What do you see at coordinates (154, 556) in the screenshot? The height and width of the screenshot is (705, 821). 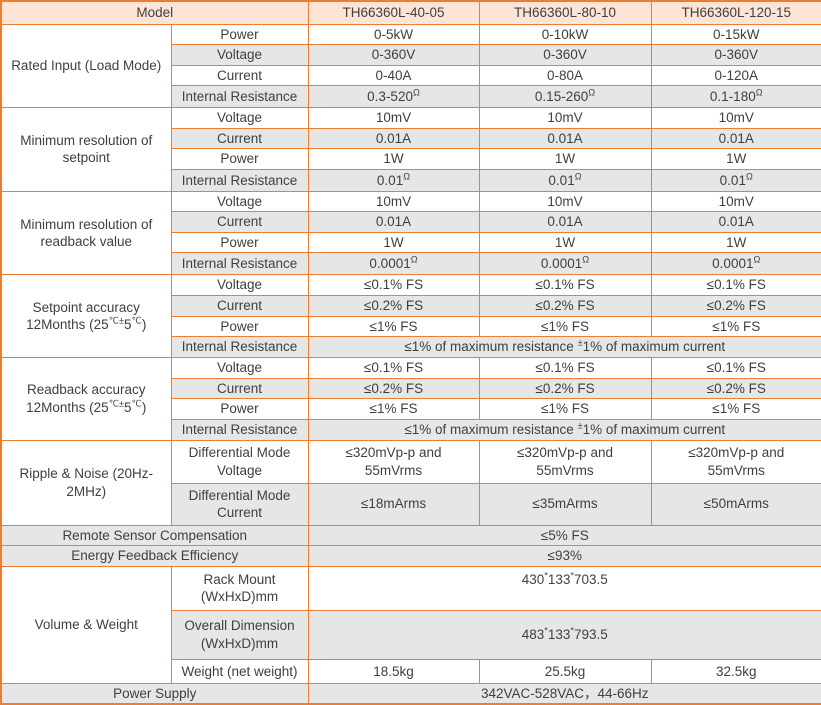 I see `row-label-energy-feedback: Energy Feedback Efficiency` at bounding box center [154, 556].